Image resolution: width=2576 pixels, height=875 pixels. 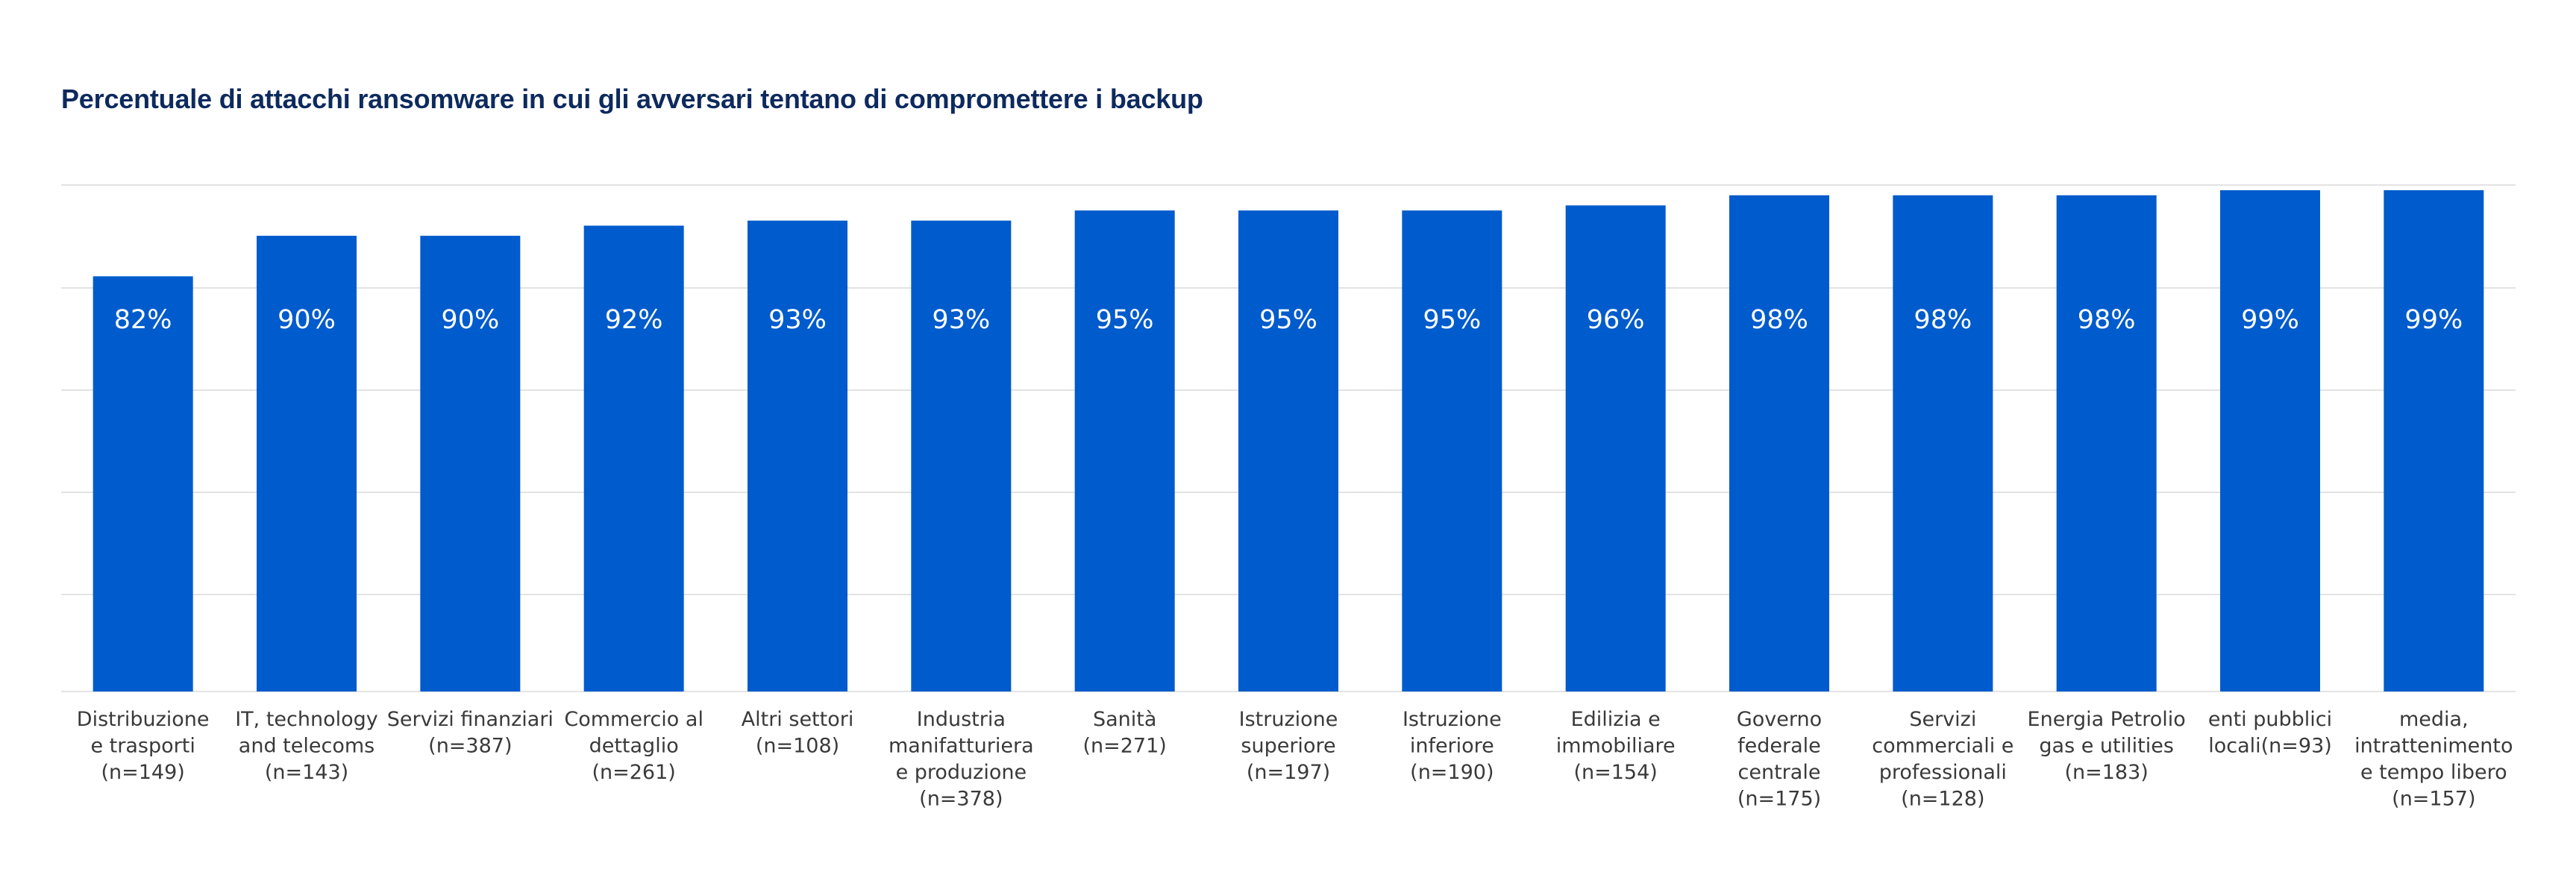 I want to click on x-tick-label-line: and telecoms, so click(x=307, y=746).